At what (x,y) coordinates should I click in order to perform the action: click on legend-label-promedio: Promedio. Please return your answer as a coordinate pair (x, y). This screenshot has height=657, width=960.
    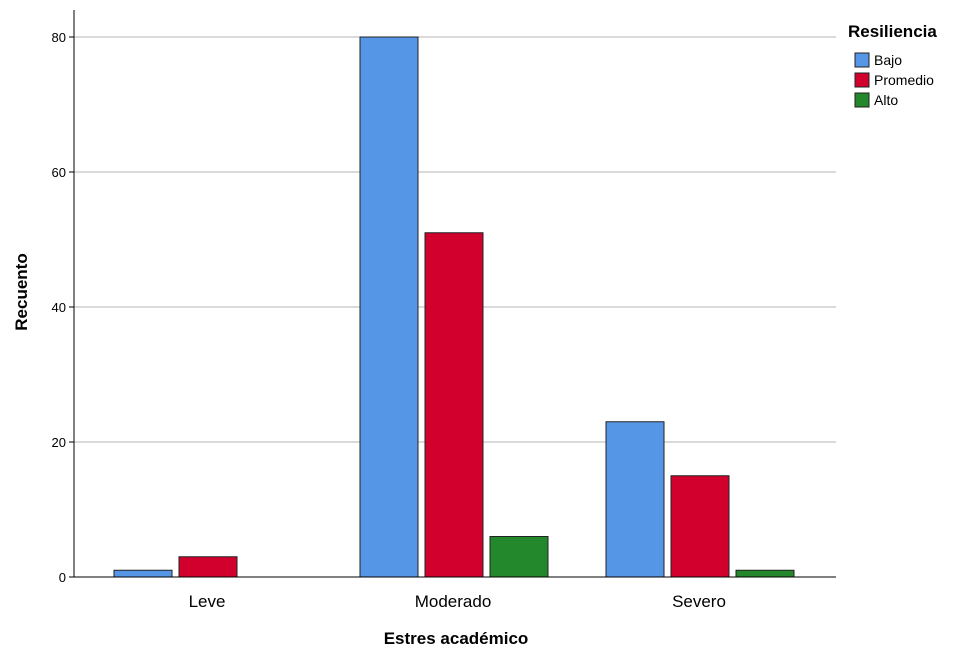
    Looking at the image, I should click on (904, 80).